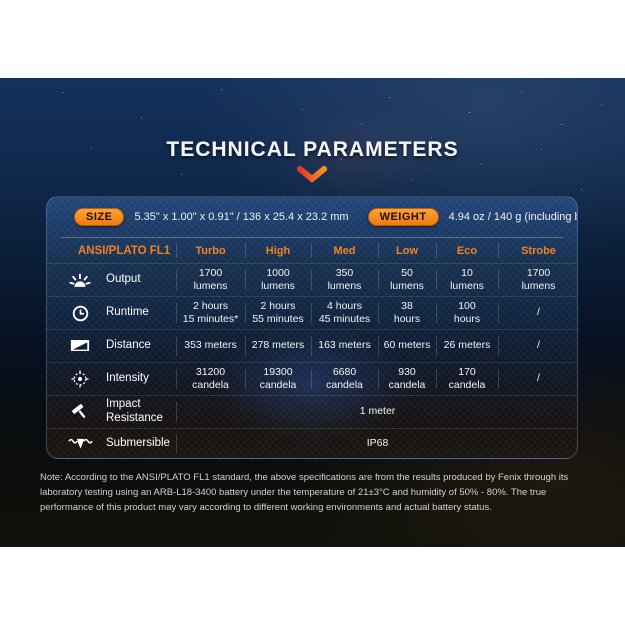 The width and height of the screenshot is (625, 625). What do you see at coordinates (467, 379) in the screenshot?
I see `intensity-eco: 170 candela` at bounding box center [467, 379].